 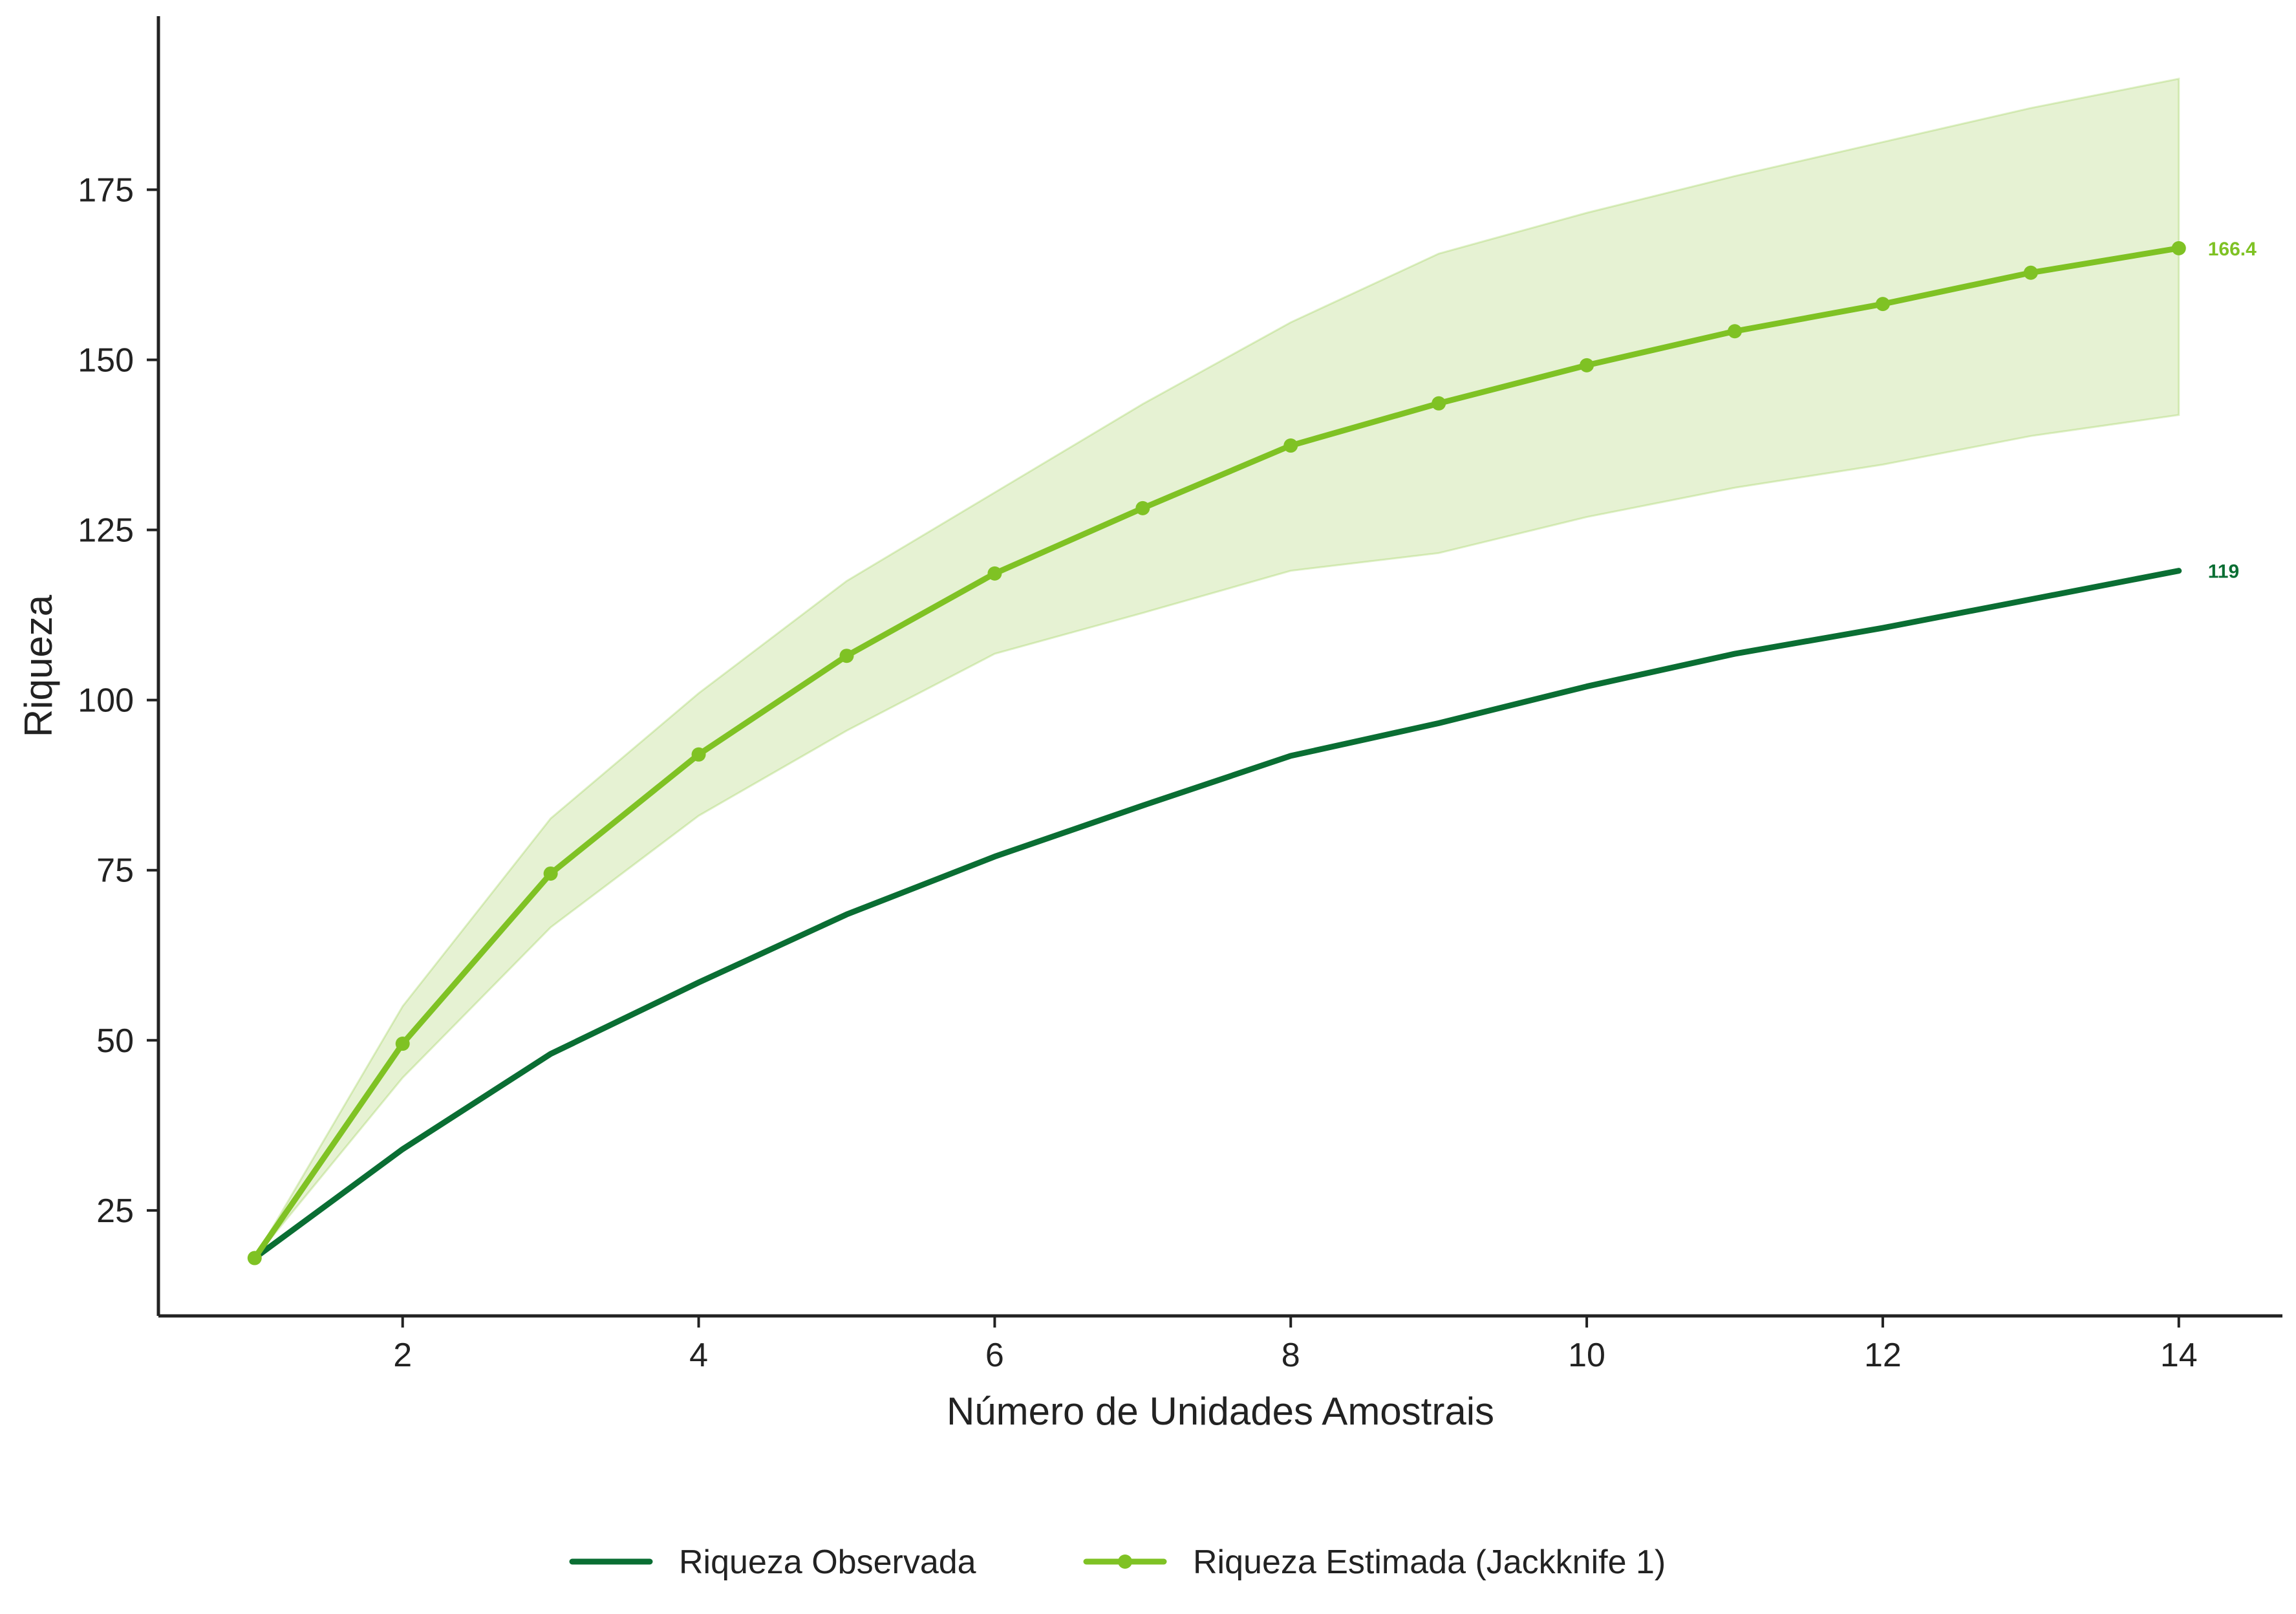 I want to click on x-tick-label: 4, so click(x=699, y=1356).